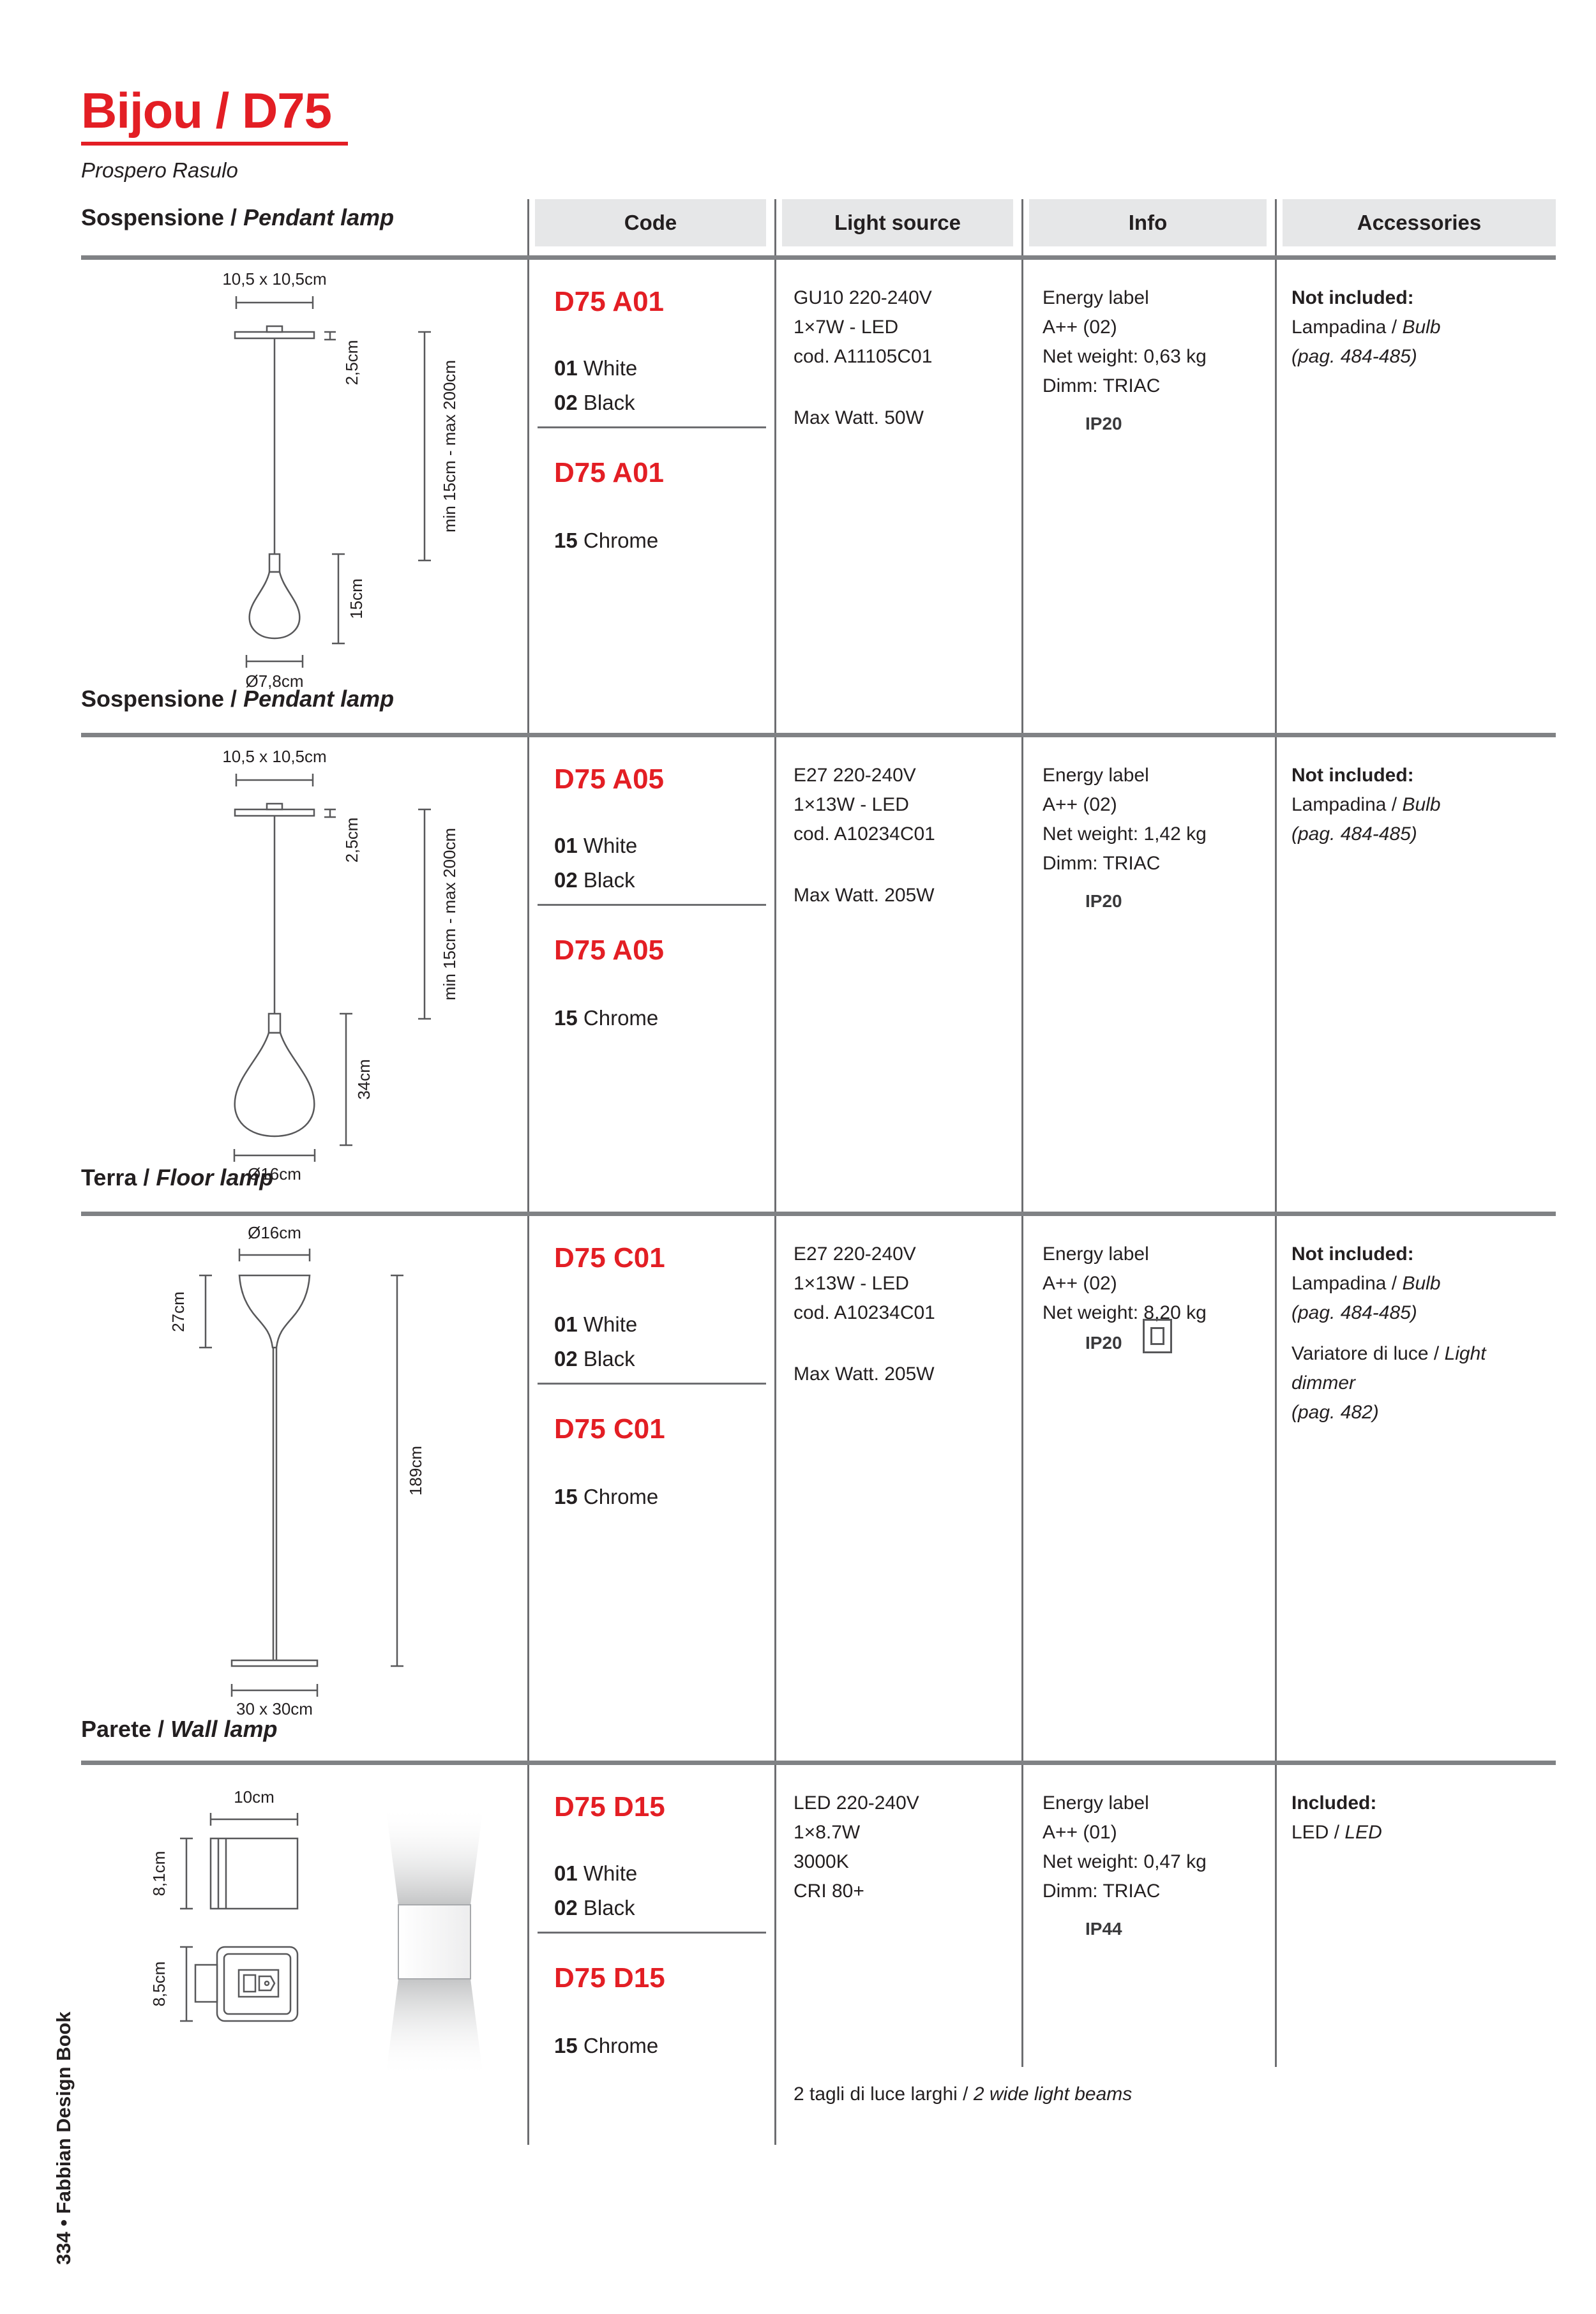 The image size is (1596, 2314). What do you see at coordinates (1368, 1353) in the screenshot?
I see `accessory-roman: Variatore di luce /` at bounding box center [1368, 1353].